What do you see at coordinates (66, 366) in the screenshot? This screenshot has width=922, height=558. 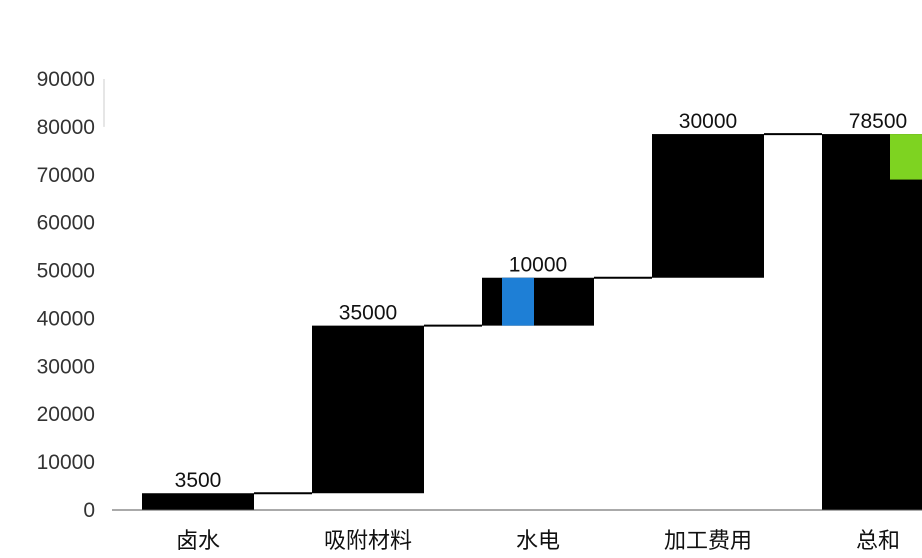 I see `y-tick-label: 30000` at bounding box center [66, 366].